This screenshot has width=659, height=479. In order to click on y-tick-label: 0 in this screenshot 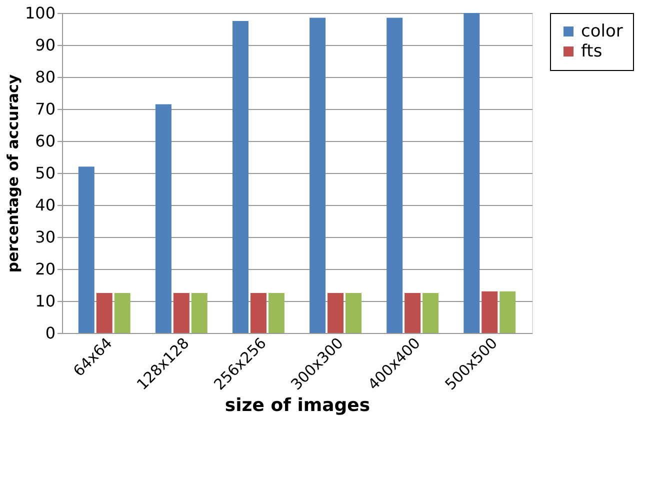, I will do `click(50, 333)`.